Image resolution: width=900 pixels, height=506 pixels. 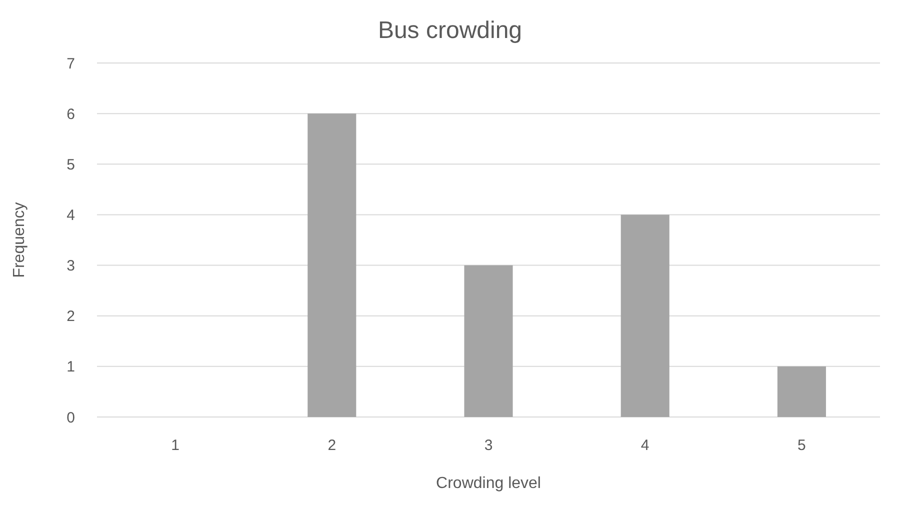 I want to click on x-axis-title: Crowding level, so click(x=488, y=483).